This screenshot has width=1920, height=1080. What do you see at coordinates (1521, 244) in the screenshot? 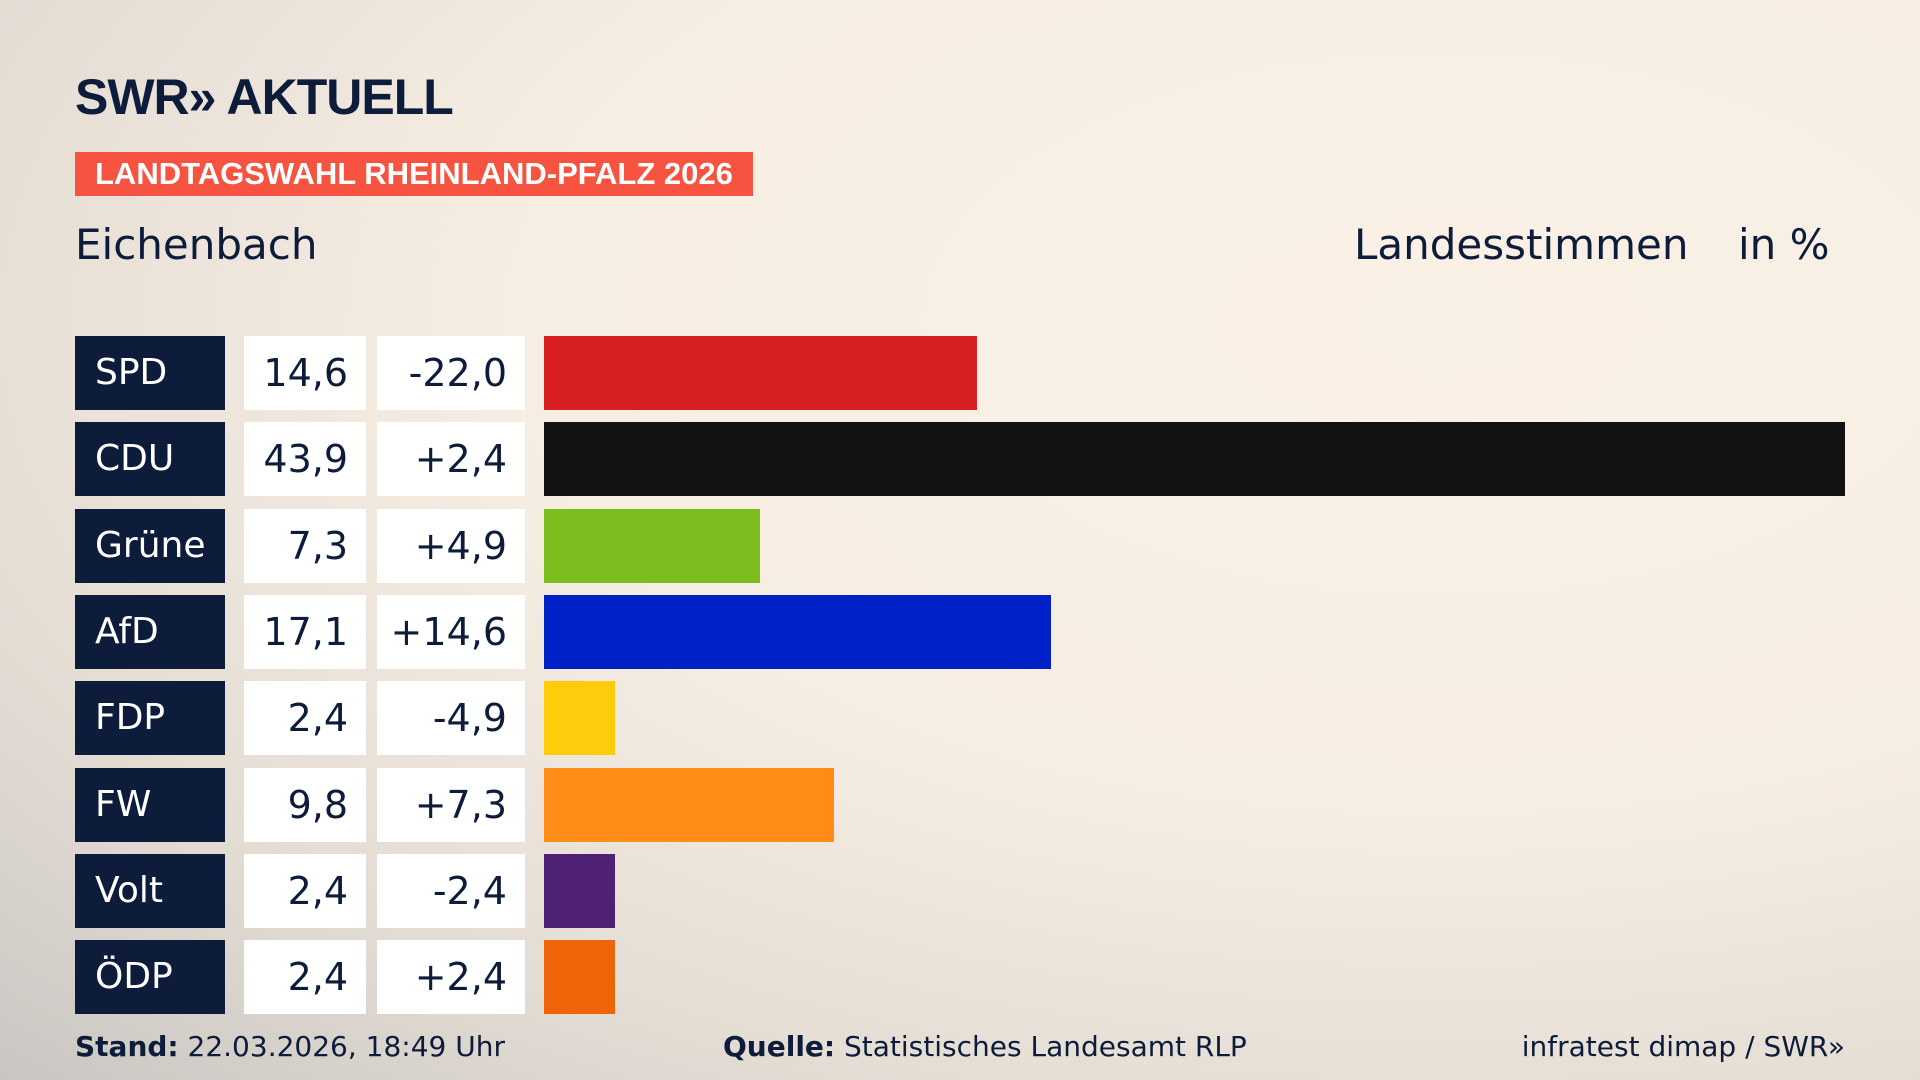
I see `vote-type-label: Landesstimmen` at bounding box center [1521, 244].